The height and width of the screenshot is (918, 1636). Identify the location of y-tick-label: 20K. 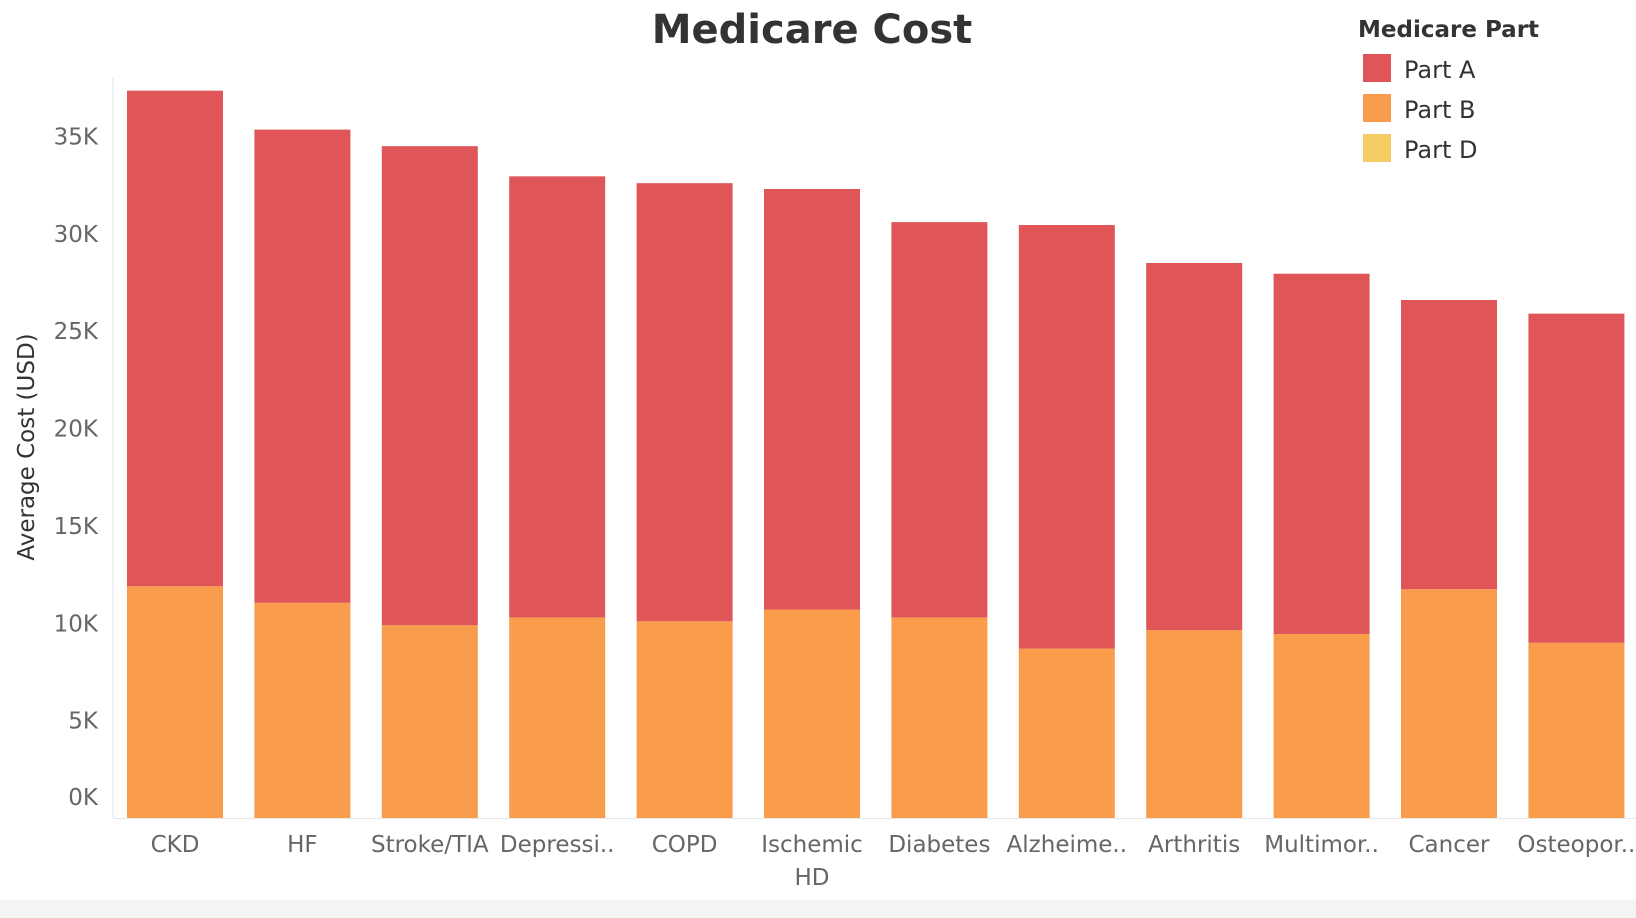
(76, 430).